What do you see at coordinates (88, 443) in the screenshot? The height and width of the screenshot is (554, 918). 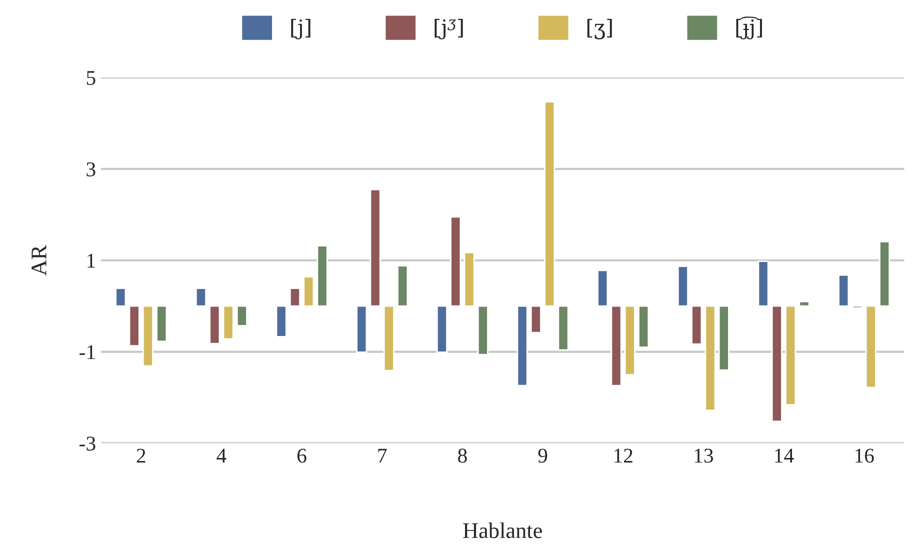 I see `y-tick-label: -3` at bounding box center [88, 443].